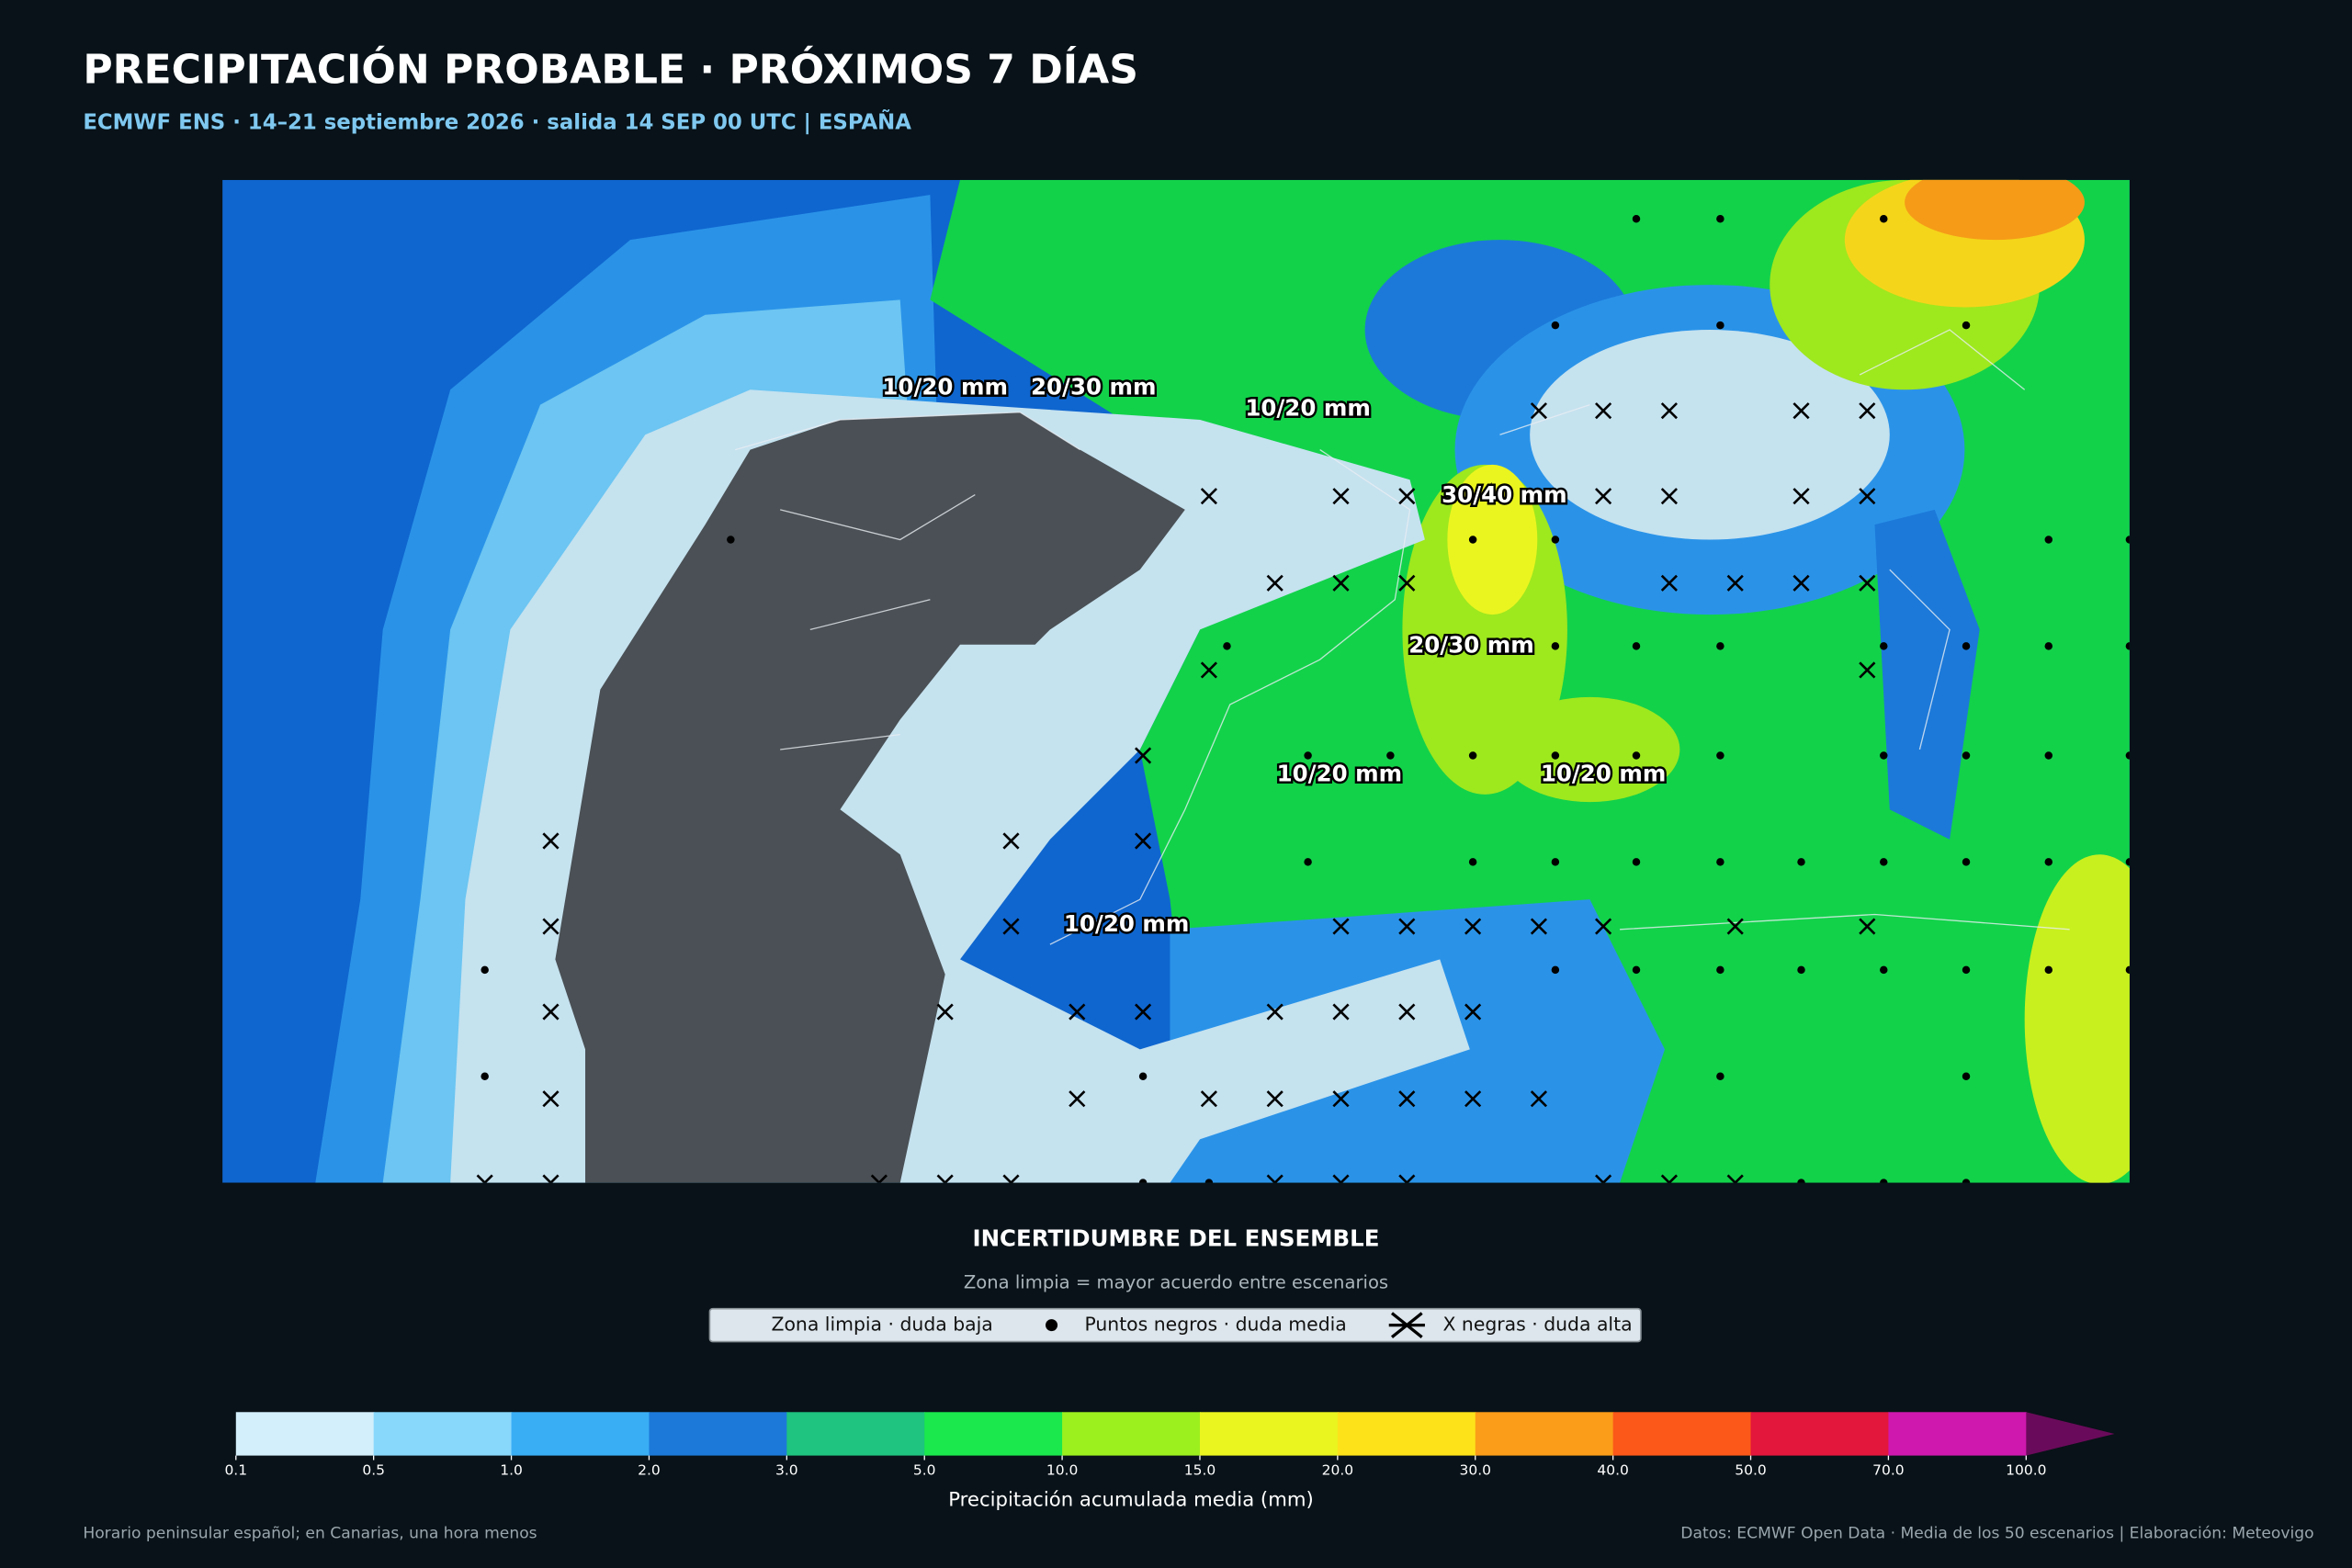  Describe the element at coordinates (1476, 1469) in the screenshot. I see `colorbar-tick-label: 30.0` at that location.